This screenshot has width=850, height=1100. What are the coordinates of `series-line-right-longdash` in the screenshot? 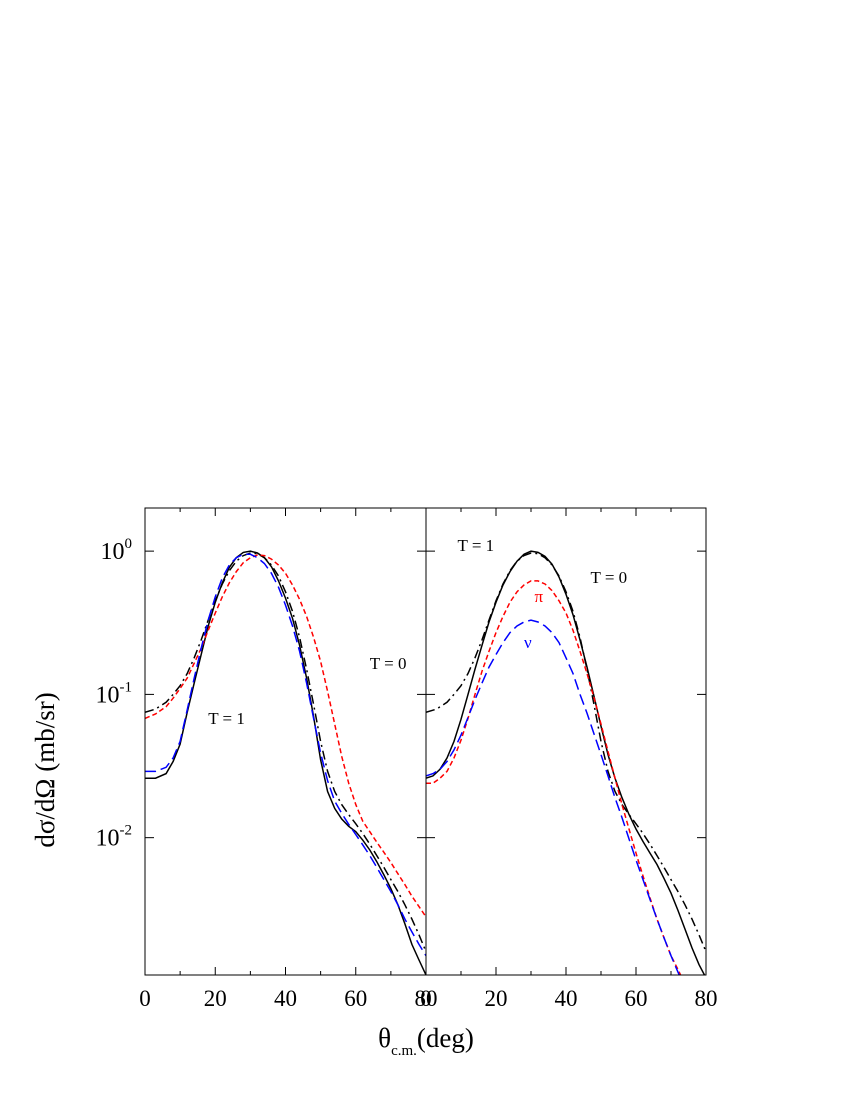 It's located at (553, 797).